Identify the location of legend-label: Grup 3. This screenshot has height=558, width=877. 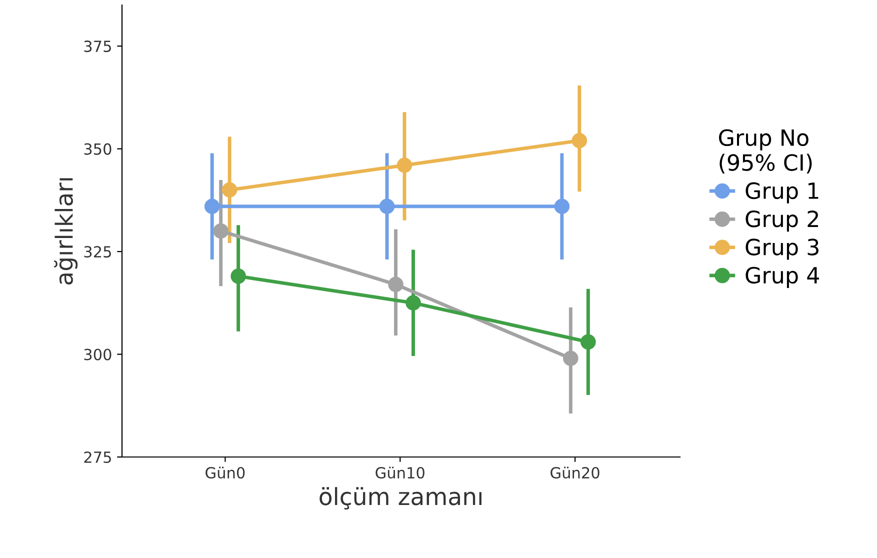
(782, 249).